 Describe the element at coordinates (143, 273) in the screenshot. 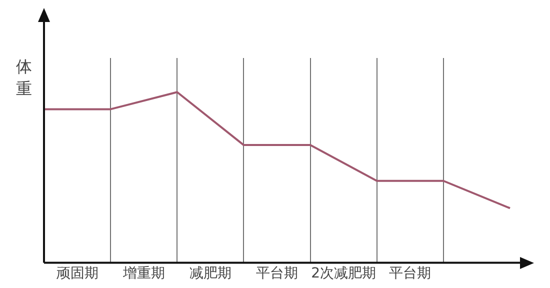

I see `text: 增重期` at that location.